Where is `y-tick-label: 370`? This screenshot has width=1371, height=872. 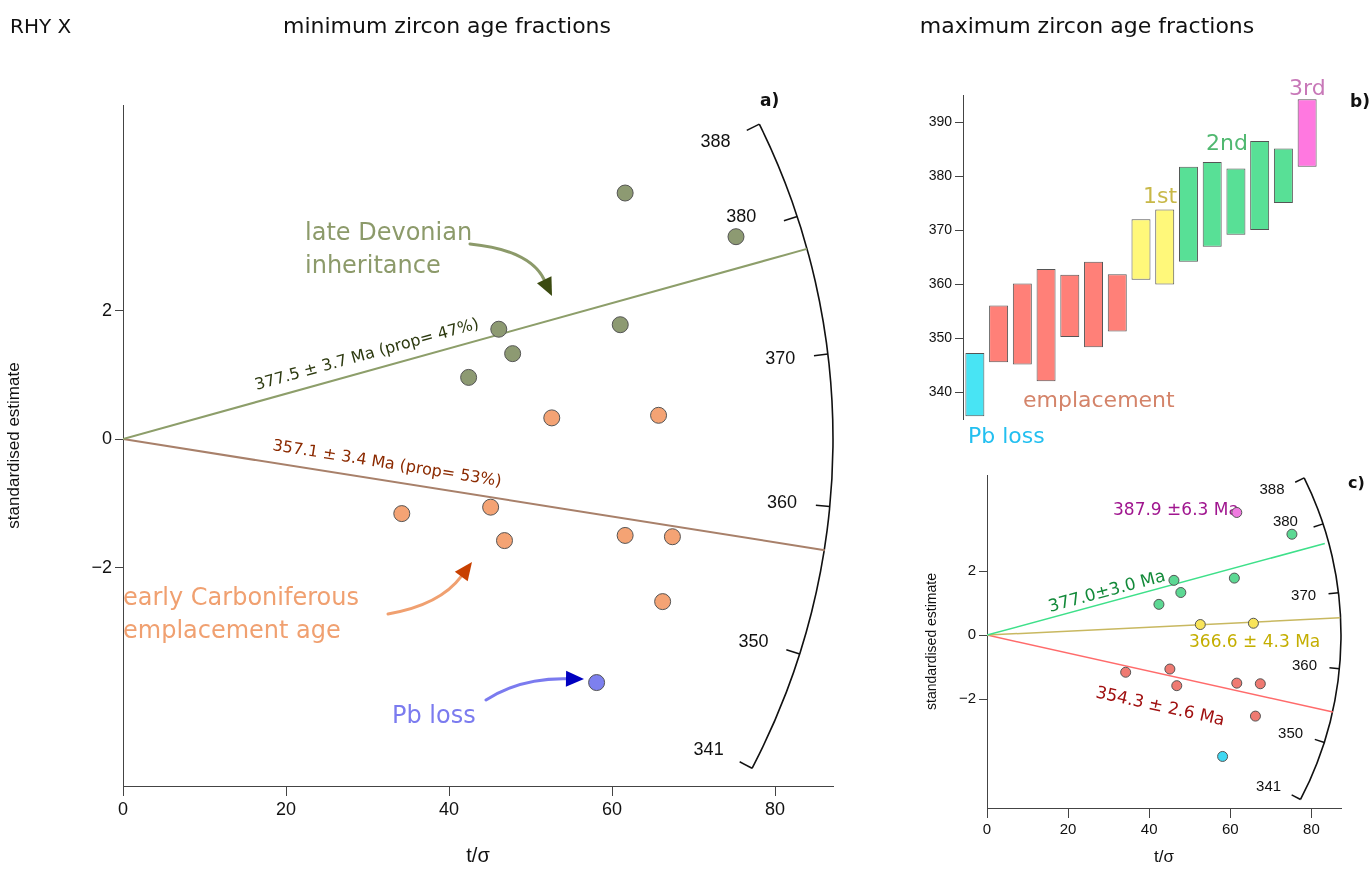 y-tick-label: 370 is located at coordinates (940, 228).